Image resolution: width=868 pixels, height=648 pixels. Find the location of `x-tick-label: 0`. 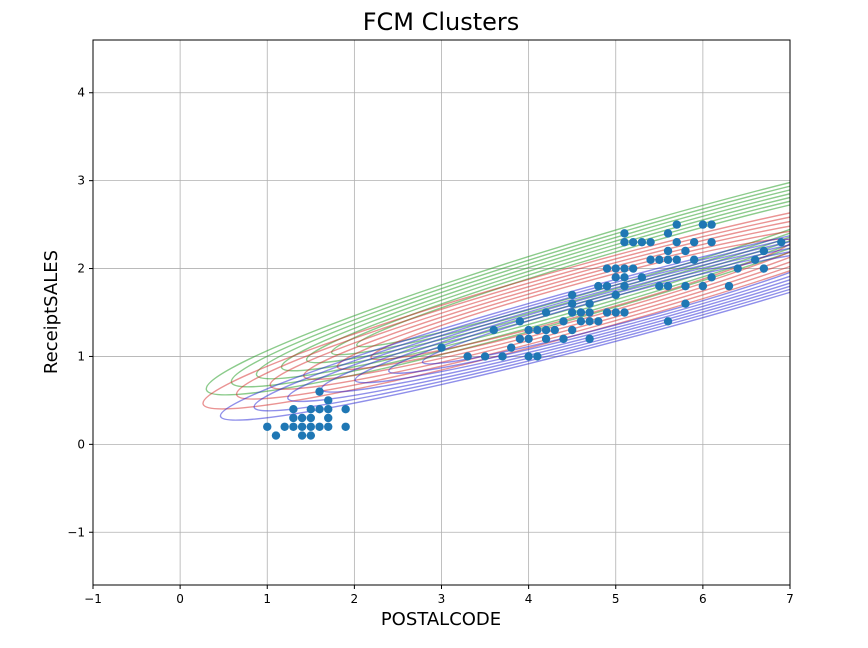

x-tick-label: 0 is located at coordinates (180, 599).